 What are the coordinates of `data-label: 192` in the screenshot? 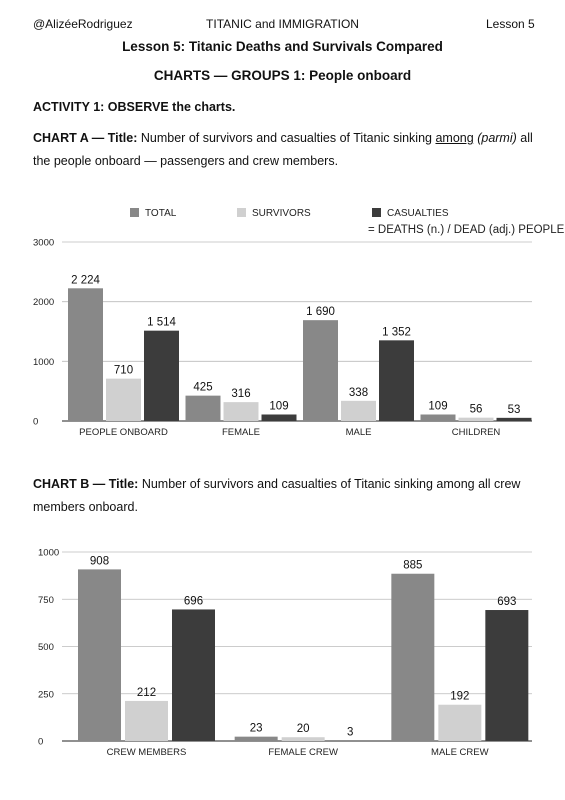 It's located at (459, 697).